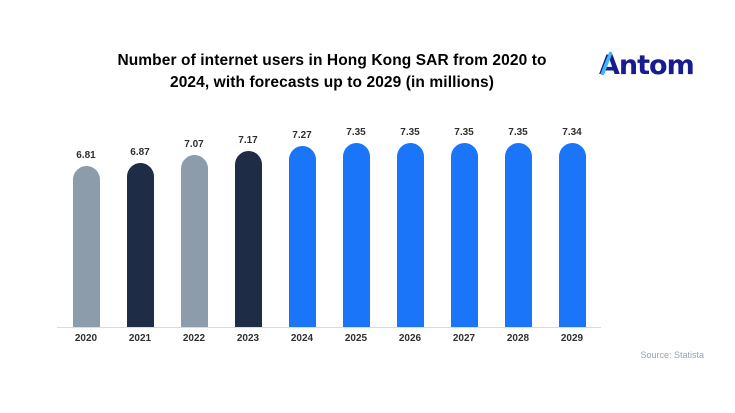 The height and width of the screenshot is (413, 735). I want to click on x-axis-label-2029: 2029, so click(572, 338).